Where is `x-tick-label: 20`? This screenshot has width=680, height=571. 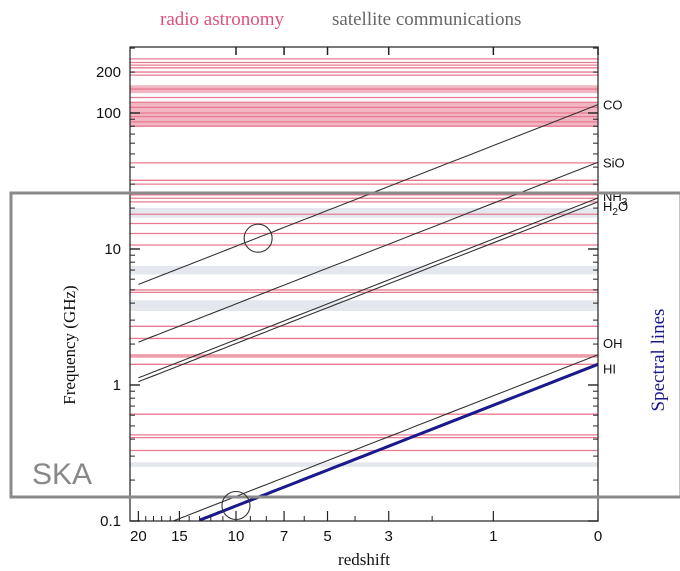
x-tick-label: 20 is located at coordinates (138, 536).